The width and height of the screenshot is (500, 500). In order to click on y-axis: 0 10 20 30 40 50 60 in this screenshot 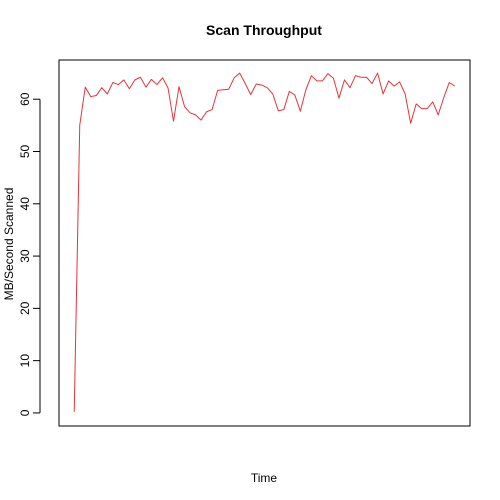, I will do `click(29, 254)`.